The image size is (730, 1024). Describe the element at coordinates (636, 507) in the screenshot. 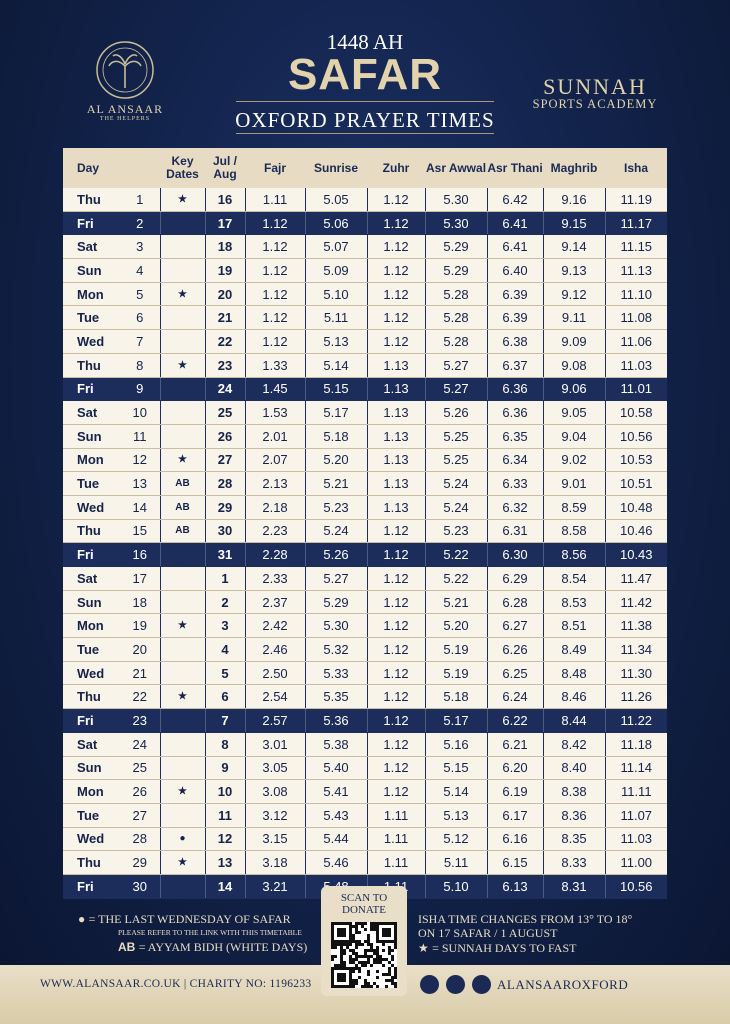

I see `cell: 10.48` at that location.